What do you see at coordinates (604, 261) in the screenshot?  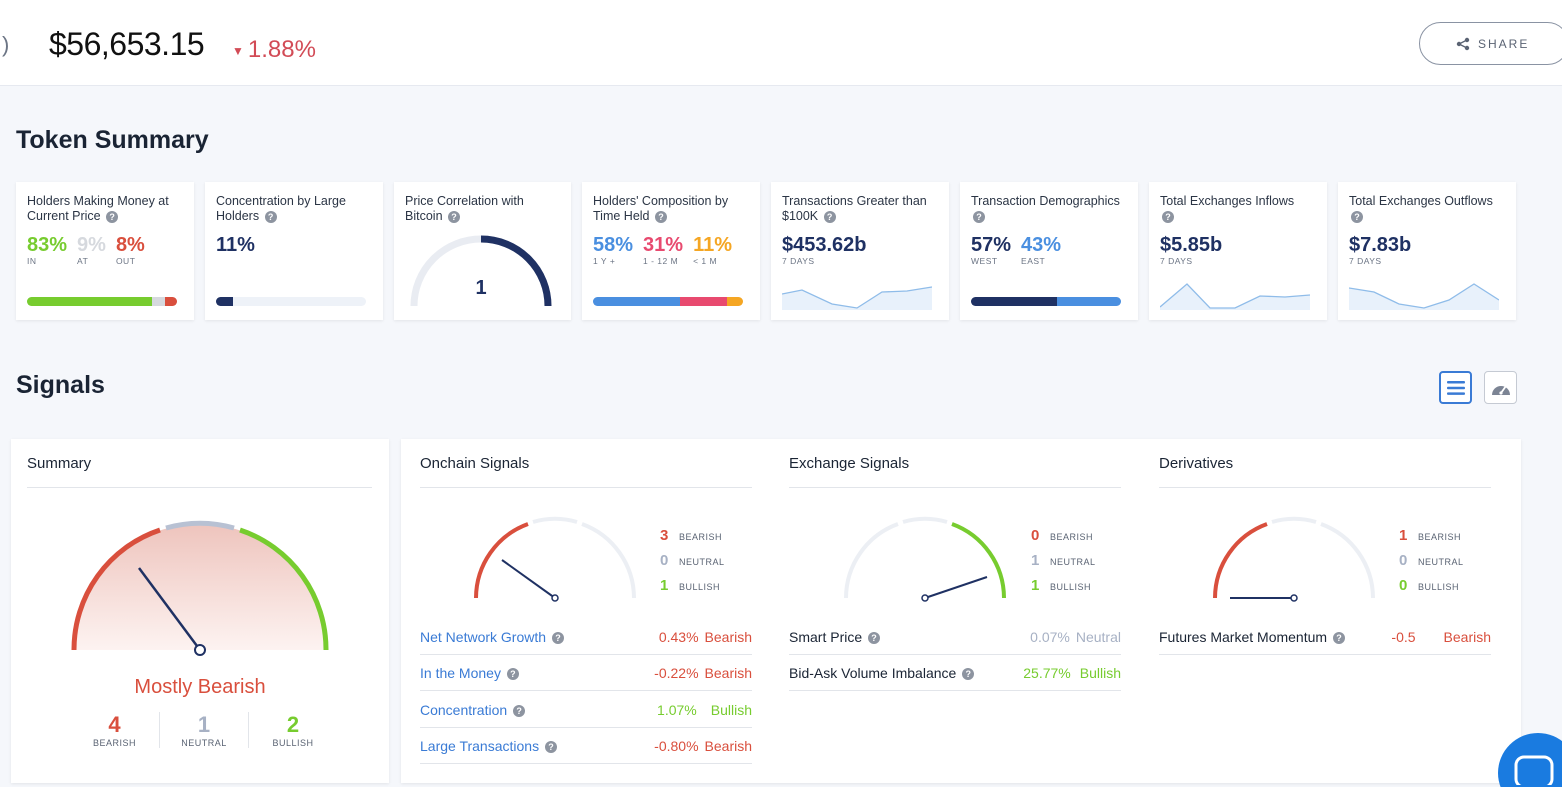 I see `long-term-label: 1 Y +` at bounding box center [604, 261].